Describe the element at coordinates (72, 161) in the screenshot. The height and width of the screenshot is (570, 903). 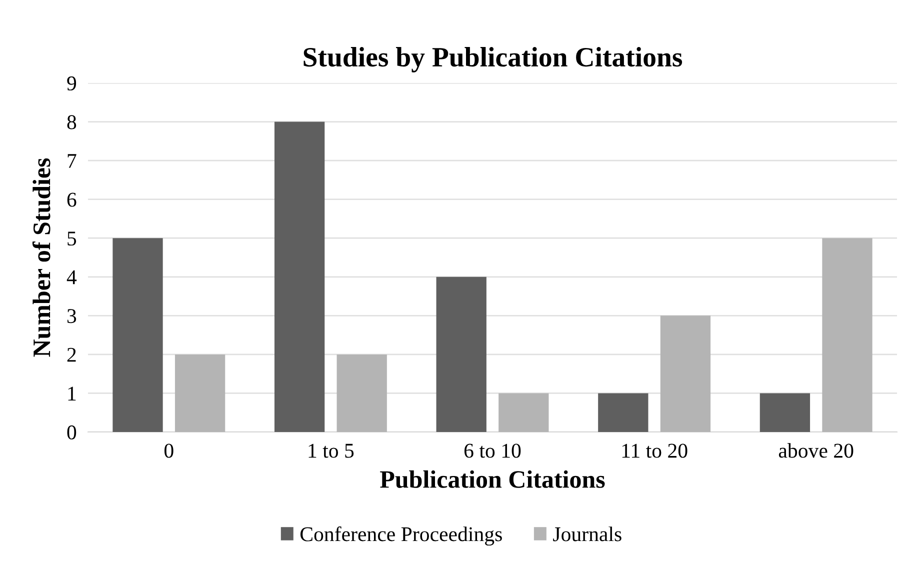
I see `y-tick-label: 7` at that location.